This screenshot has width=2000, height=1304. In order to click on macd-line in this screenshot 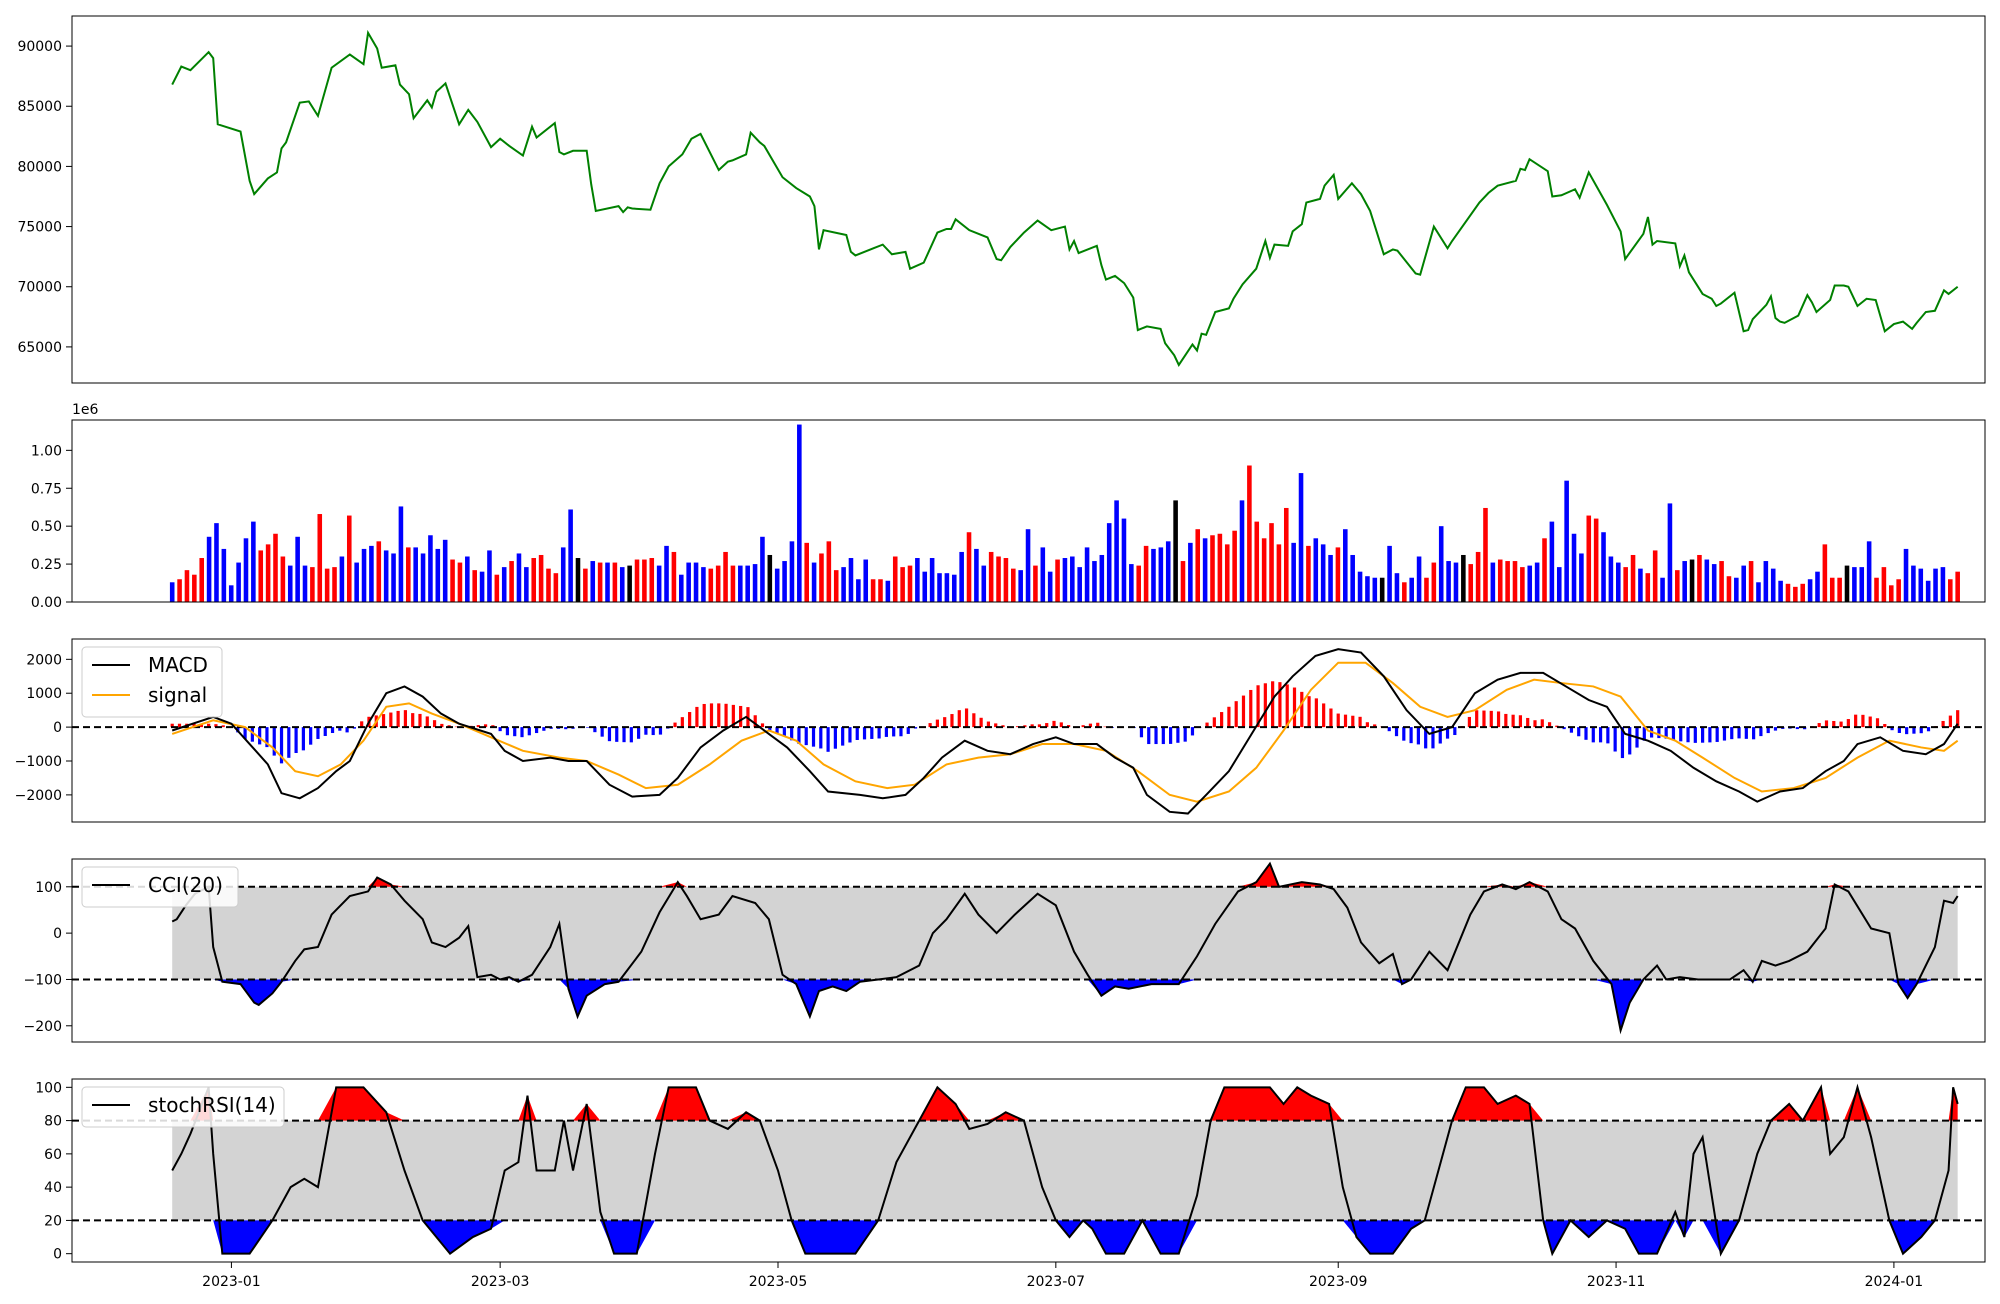, I will do `click(1064, 731)`.